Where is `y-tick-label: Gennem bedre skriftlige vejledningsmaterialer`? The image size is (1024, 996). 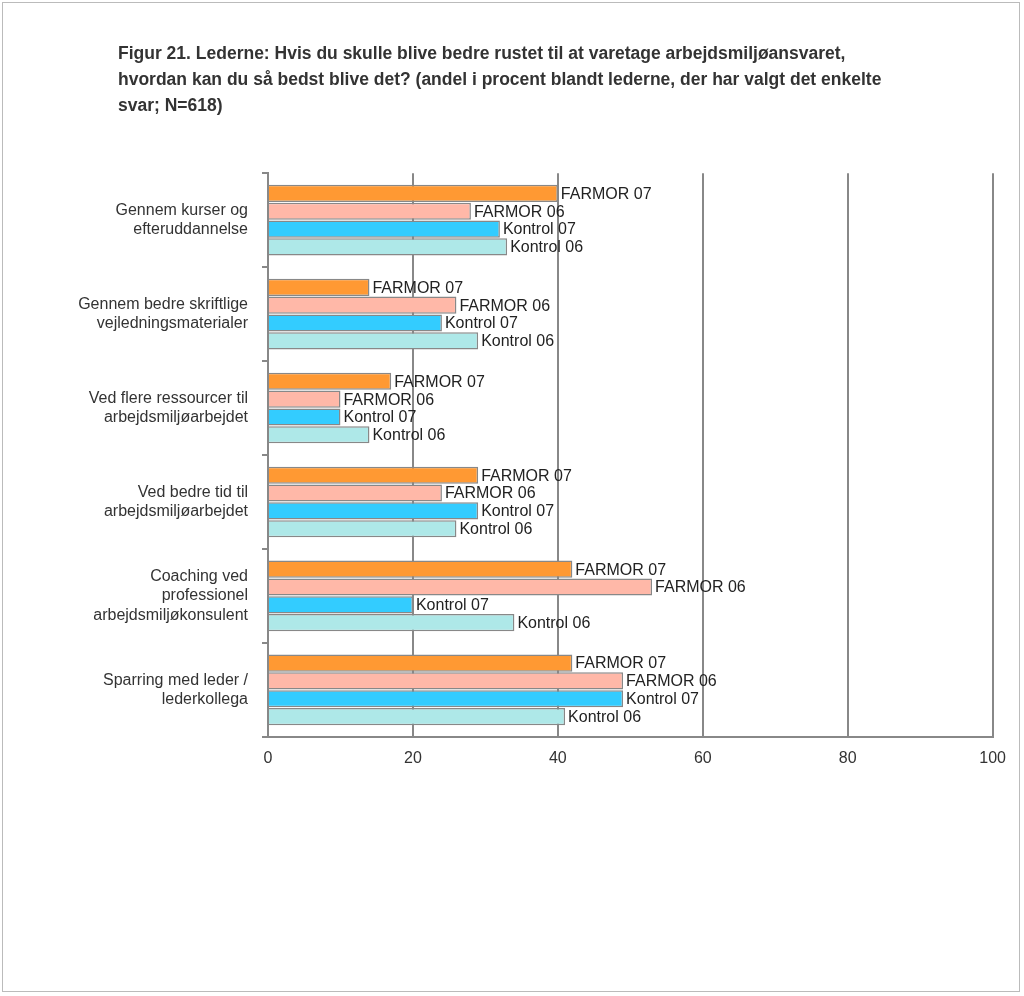 y-tick-label: Gennem bedre skriftlige vejledningsmaterialer is located at coordinates (163, 313).